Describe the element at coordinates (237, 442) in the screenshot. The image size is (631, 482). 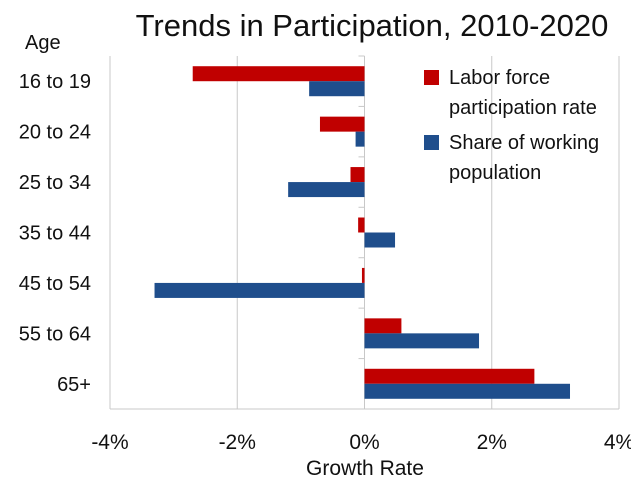
I see `x-tick-label: -2%` at that location.